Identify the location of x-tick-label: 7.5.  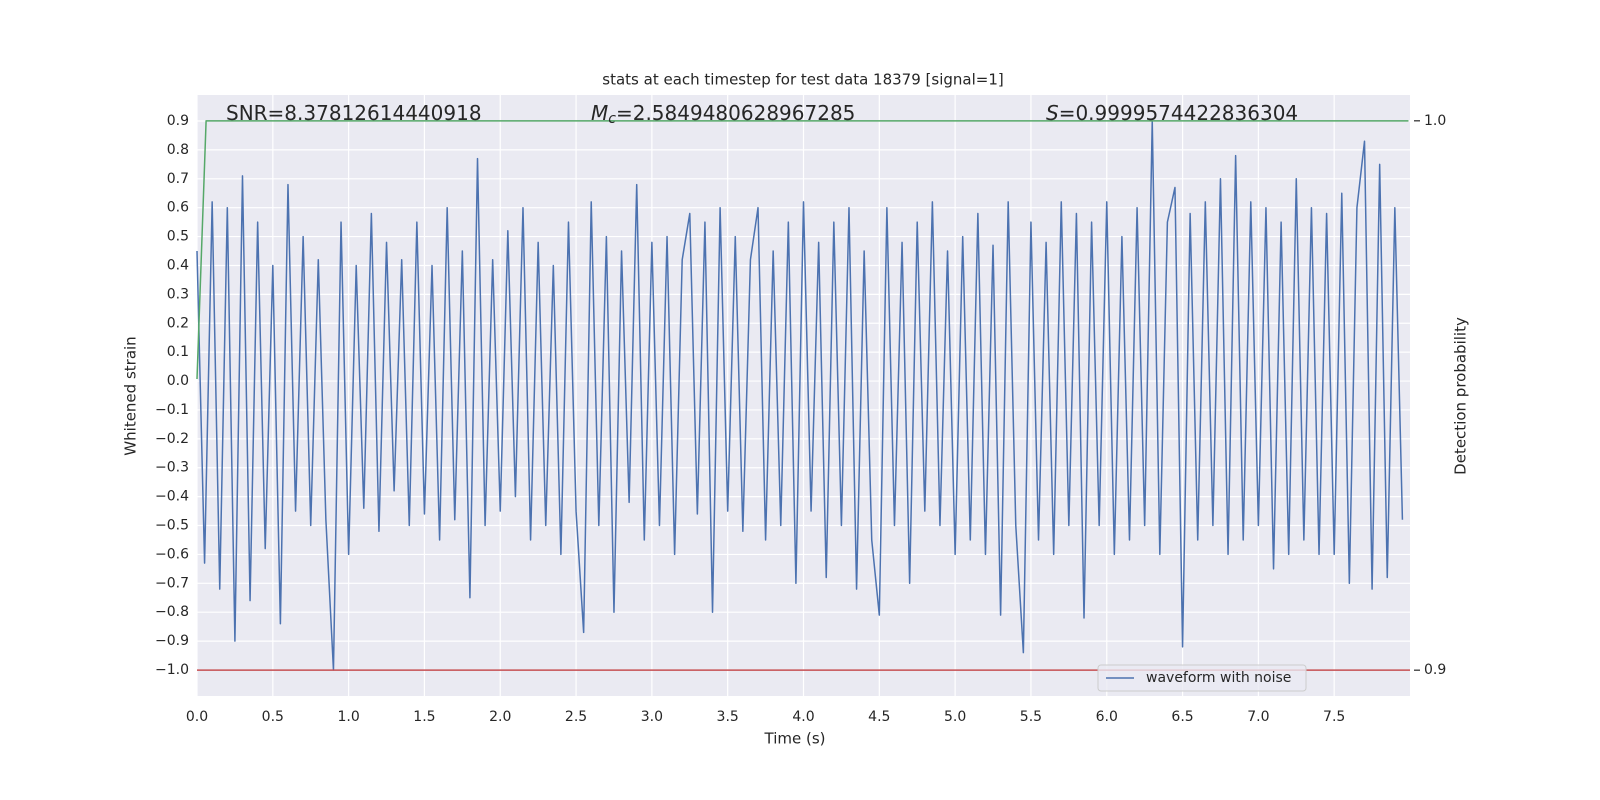
(1334, 717).